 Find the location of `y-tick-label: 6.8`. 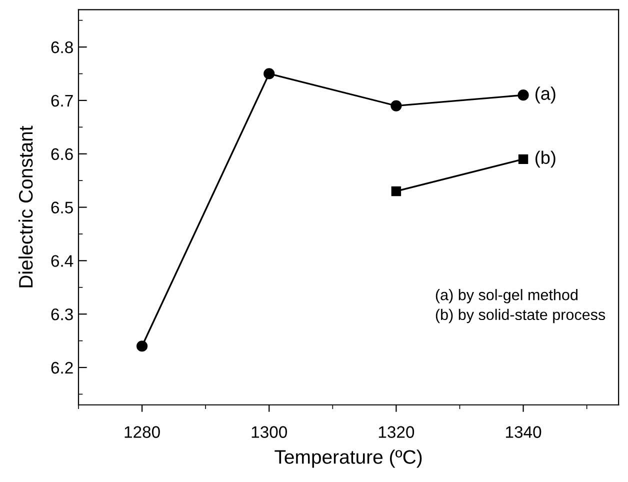

y-tick-label: 6.8 is located at coordinates (62, 47).